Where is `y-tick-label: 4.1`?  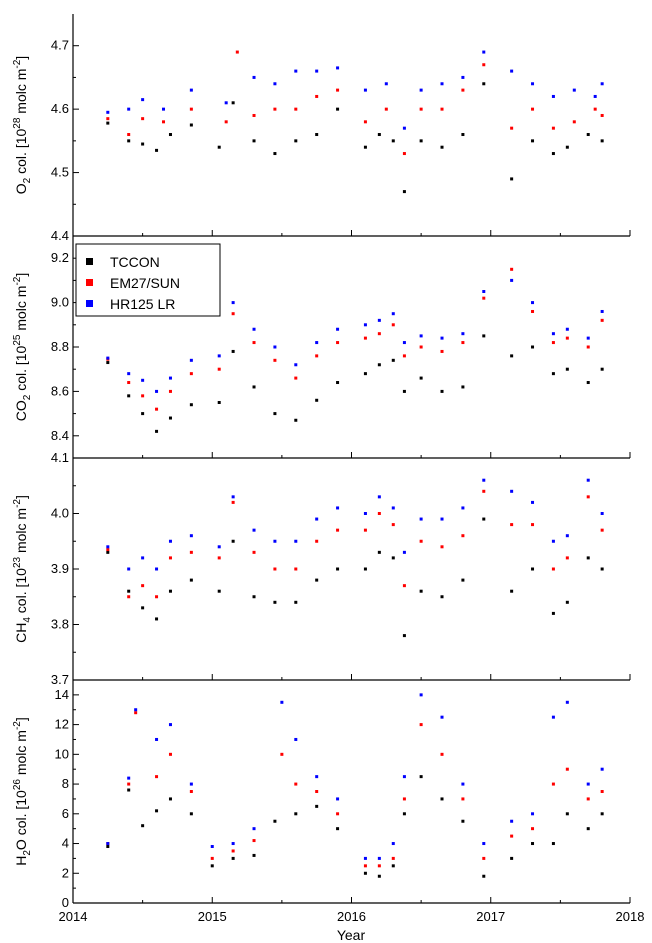
y-tick-label: 4.1 is located at coordinates (60, 457).